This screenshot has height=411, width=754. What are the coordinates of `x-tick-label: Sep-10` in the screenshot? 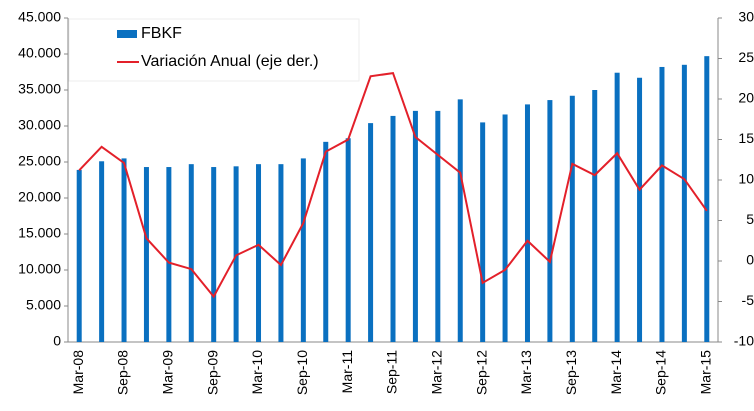 It's located at (302, 372).